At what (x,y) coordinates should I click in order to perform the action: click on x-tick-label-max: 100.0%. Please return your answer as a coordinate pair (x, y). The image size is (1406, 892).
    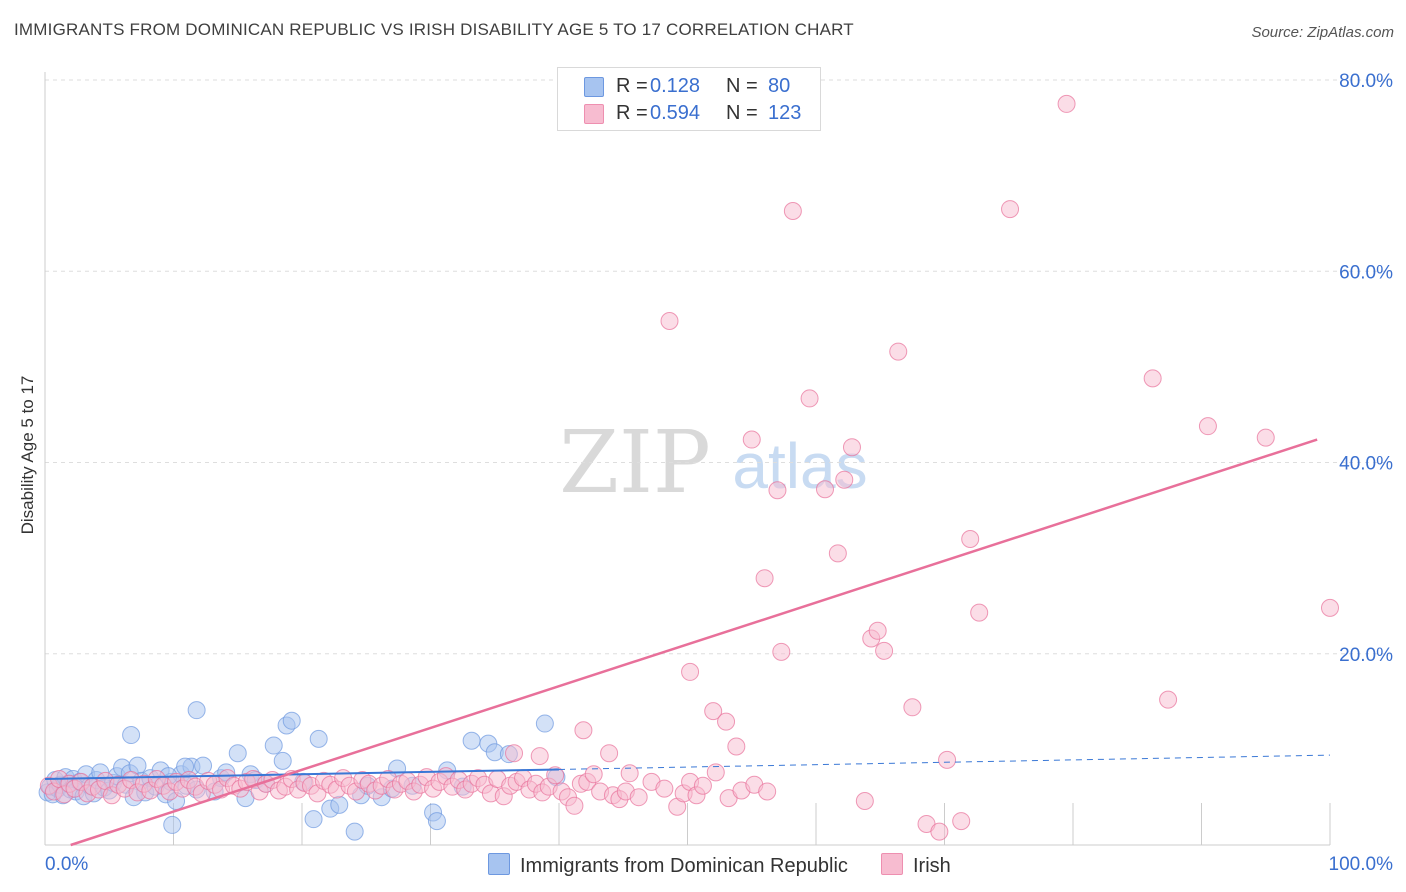
    Looking at the image, I should click on (1361, 864).